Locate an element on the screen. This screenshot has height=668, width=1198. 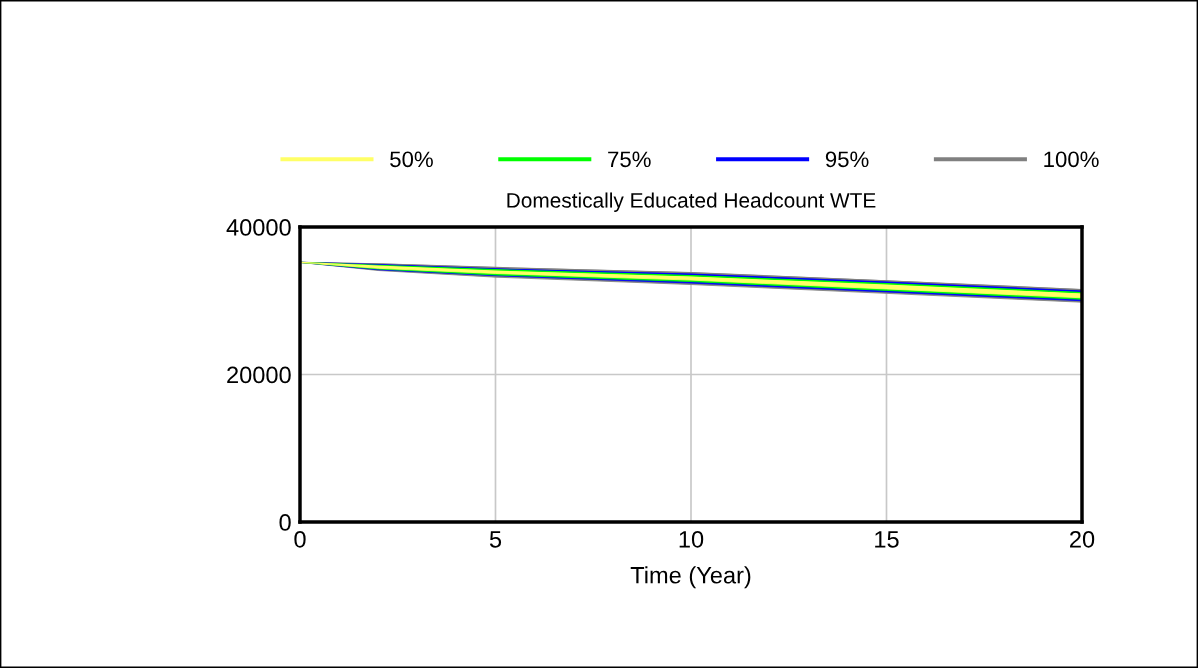
y-tick-label: 0 is located at coordinates (285, 522).